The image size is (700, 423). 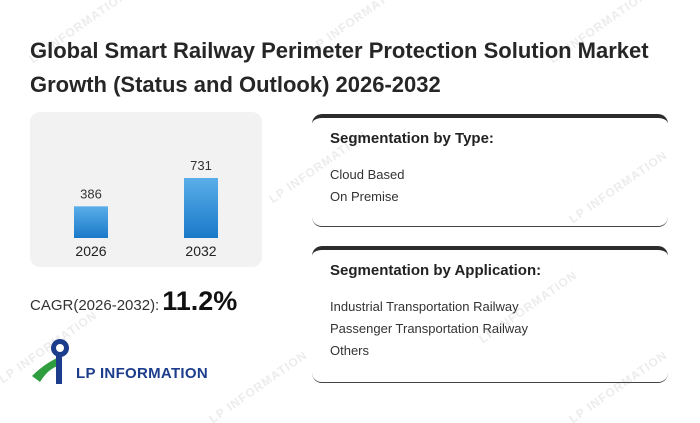 What do you see at coordinates (91, 193) in the screenshot?
I see `bar-value-label: 386` at bounding box center [91, 193].